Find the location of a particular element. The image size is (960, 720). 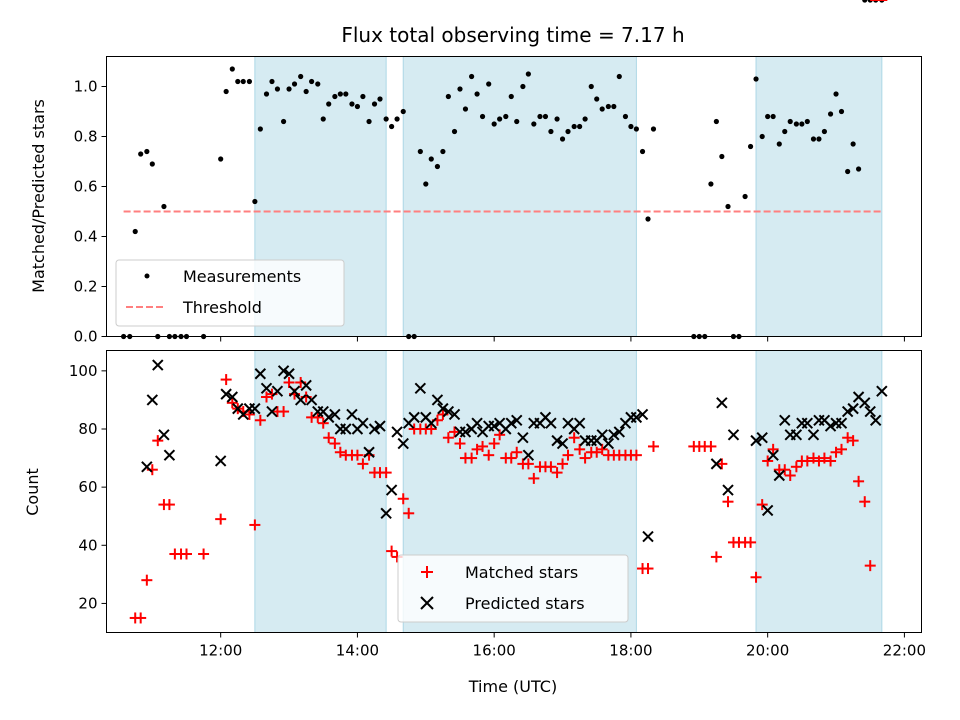

legend-marker-predicted is located at coordinates (427, 603).